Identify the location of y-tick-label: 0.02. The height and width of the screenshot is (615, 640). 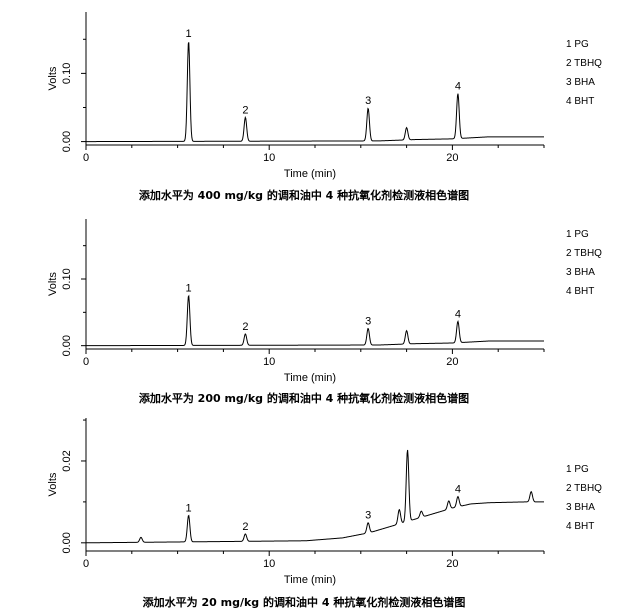
(67, 460).